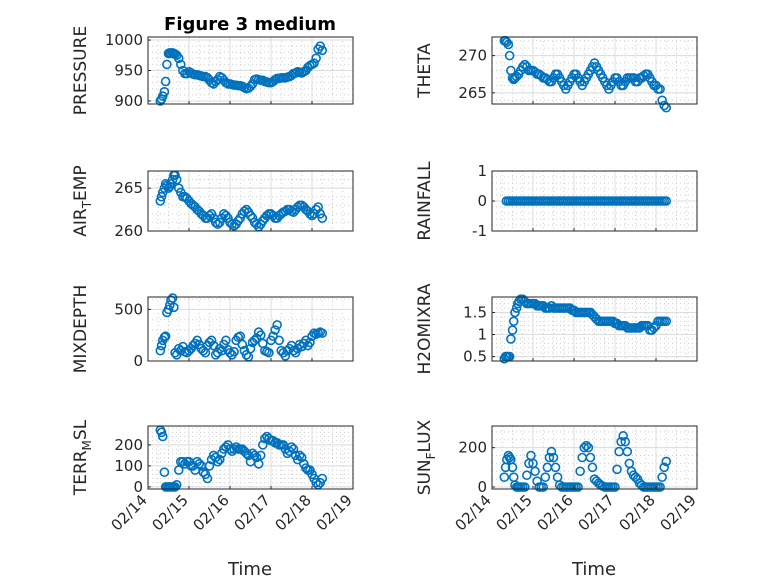 Image resolution: width=778 pixels, height=583 pixels. What do you see at coordinates (475, 357) in the screenshot?
I see `y-tick-label: 0.5` at bounding box center [475, 357].